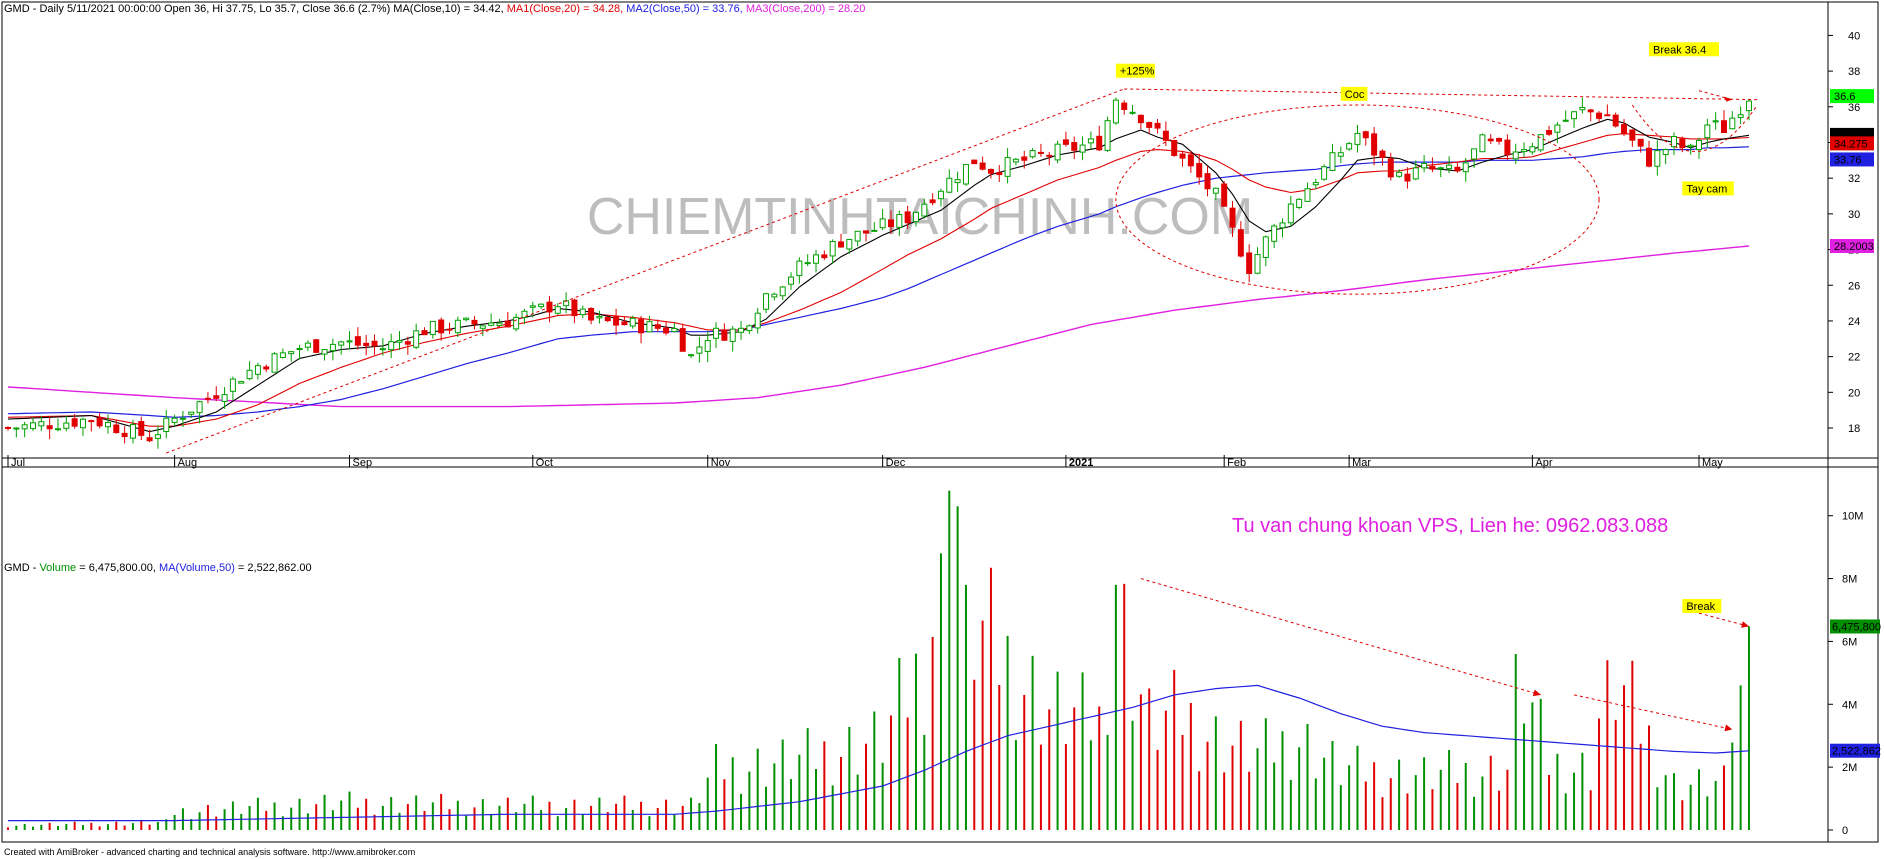  I want to click on note-coc: Coc, so click(1355, 95).